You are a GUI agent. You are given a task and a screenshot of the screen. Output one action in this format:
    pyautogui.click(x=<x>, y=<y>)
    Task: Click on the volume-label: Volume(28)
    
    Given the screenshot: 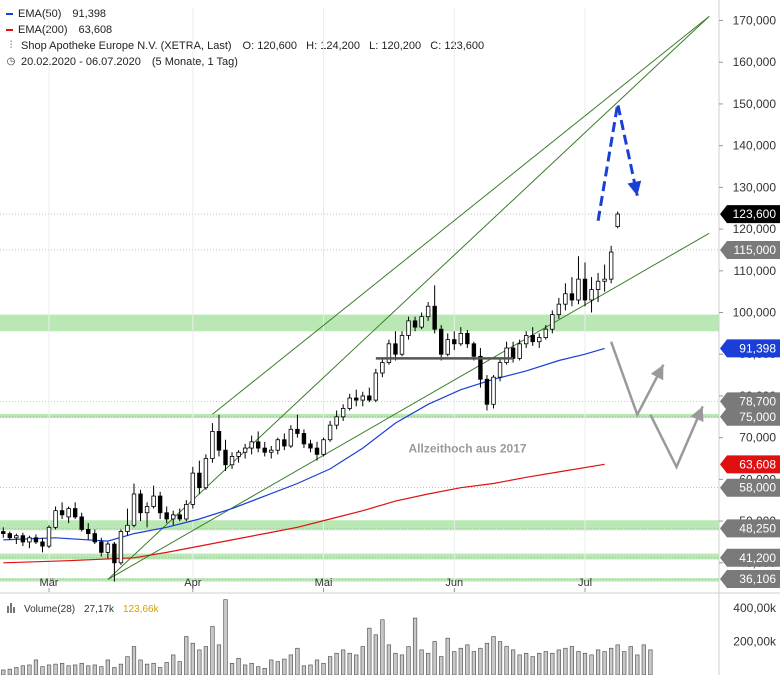 What is the action you would take?
    pyautogui.click(x=49, y=609)
    